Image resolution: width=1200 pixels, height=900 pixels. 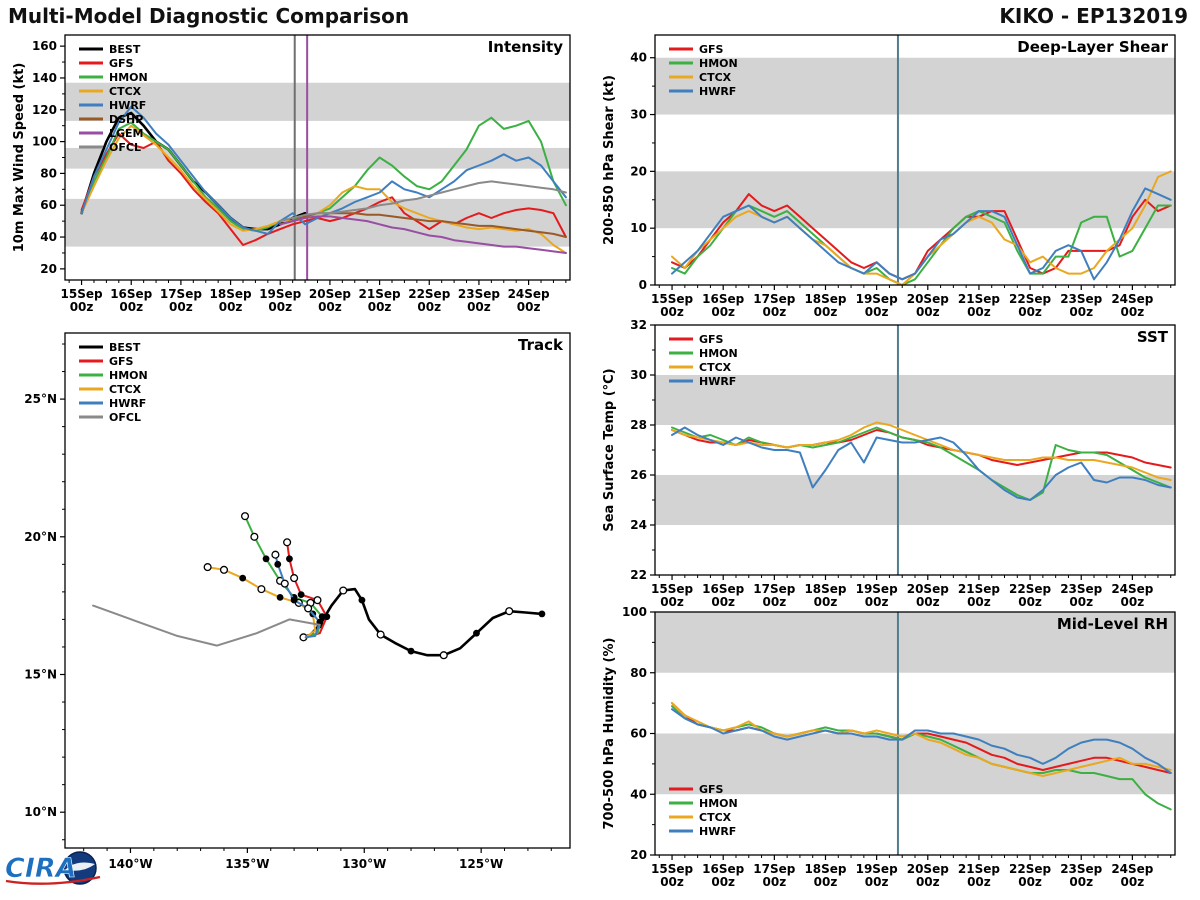 What do you see at coordinates (41, 868) in the screenshot?
I see `cira-wordmark: CIRA` at bounding box center [41, 868].